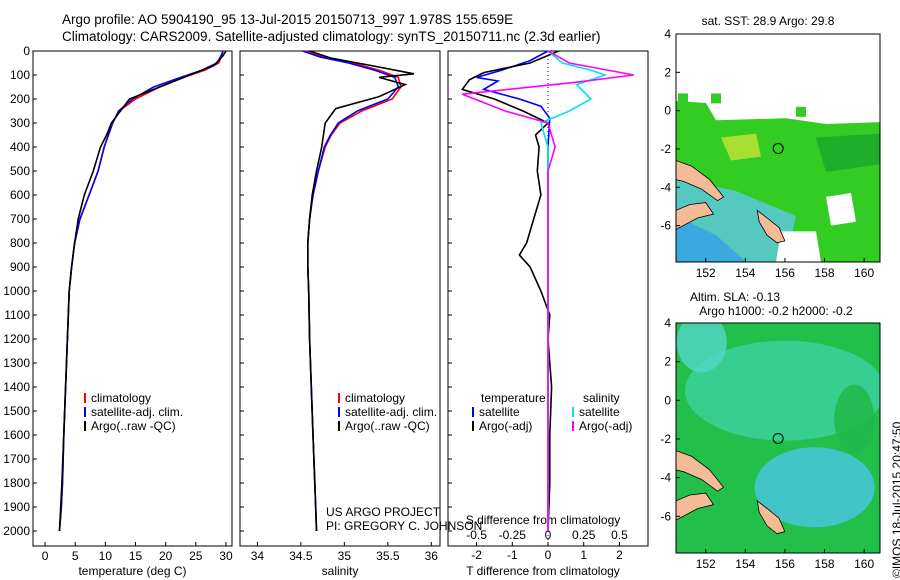  I want to click on depth-tick-label: 800, so click(20, 243).